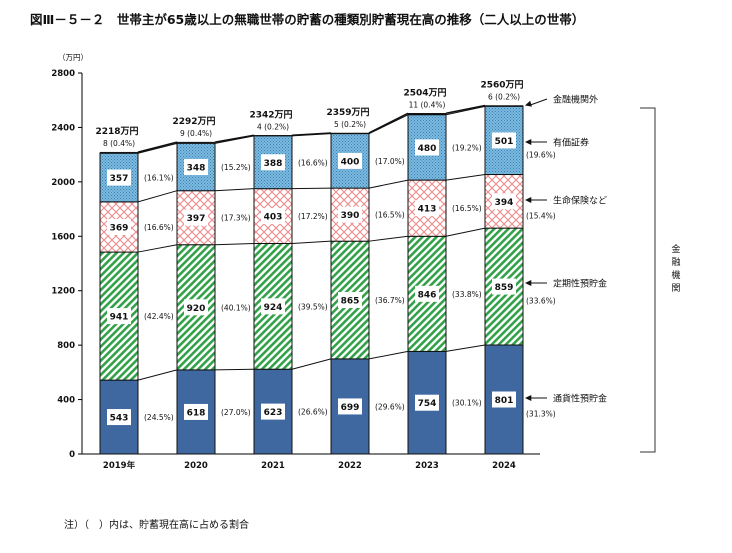 The height and width of the screenshot is (553, 732). What do you see at coordinates (427, 104) in the screenshot?
I see `outside-value-label: 11 (0.4%)` at bounding box center [427, 104].